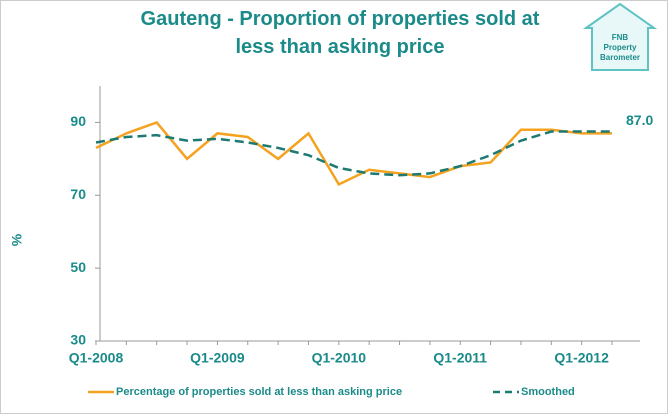 The width and height of the screenshot is (668, 419). What do you see at coordinates (620, 47) in the screenshot?
I see `logo-text: Property` at bounding box center [620, 47].